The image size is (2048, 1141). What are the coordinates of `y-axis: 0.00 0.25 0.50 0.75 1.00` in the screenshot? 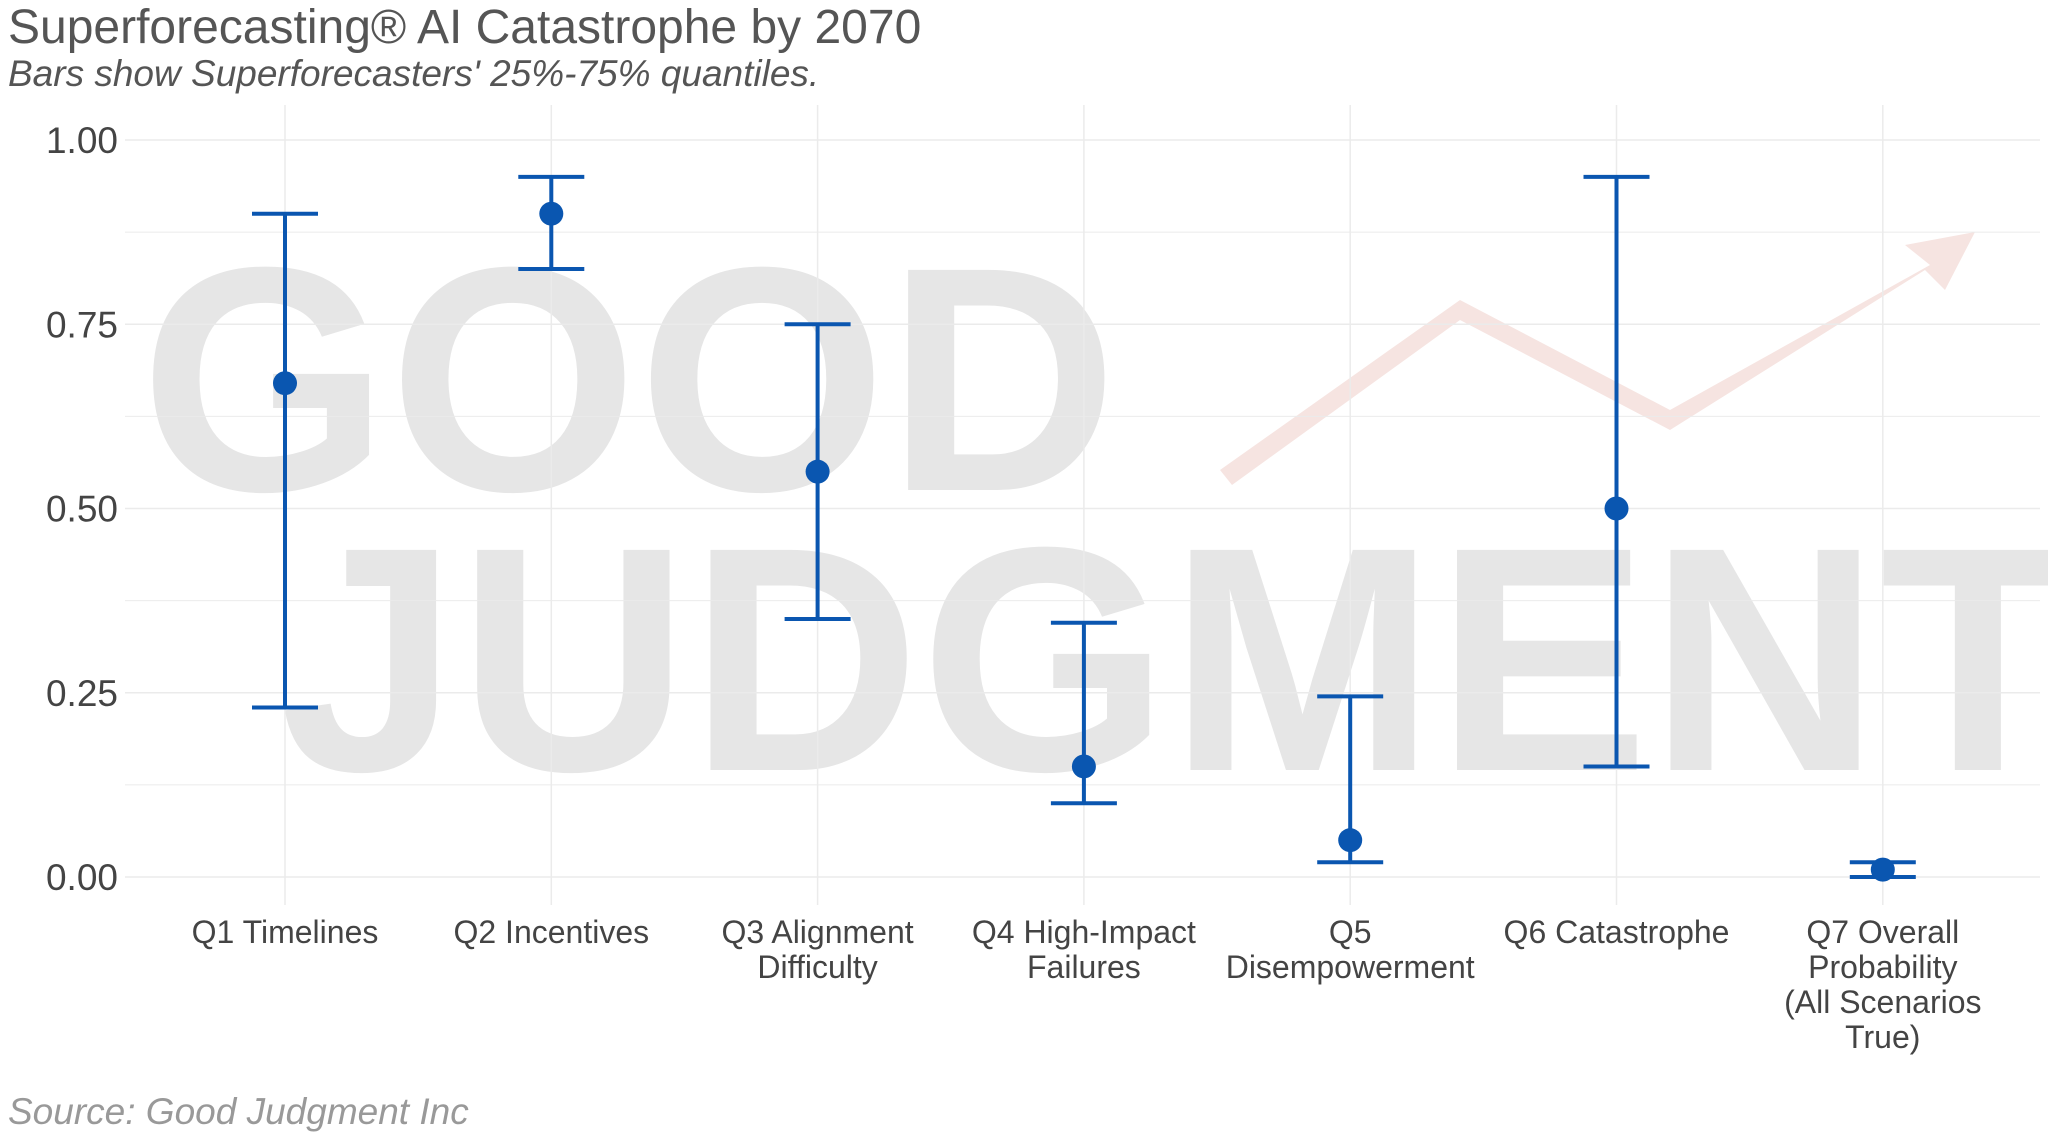 It's located at (82, 509).